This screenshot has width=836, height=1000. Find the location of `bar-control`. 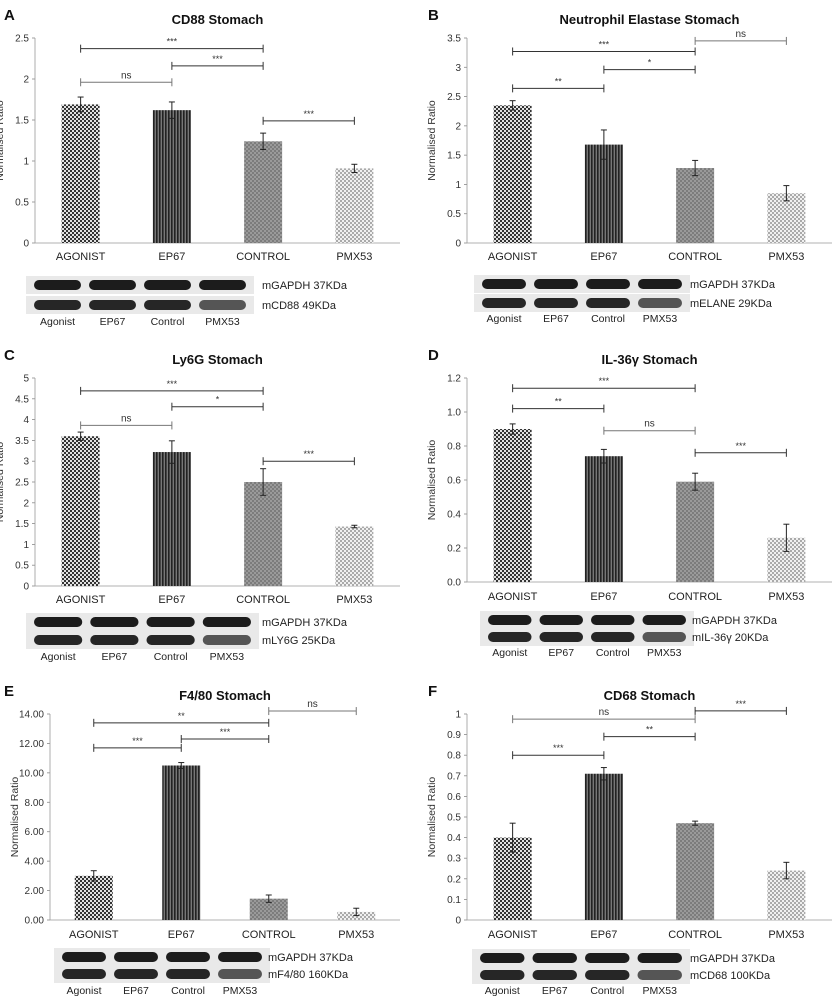

bar-control is located at coordinates (695, 205).